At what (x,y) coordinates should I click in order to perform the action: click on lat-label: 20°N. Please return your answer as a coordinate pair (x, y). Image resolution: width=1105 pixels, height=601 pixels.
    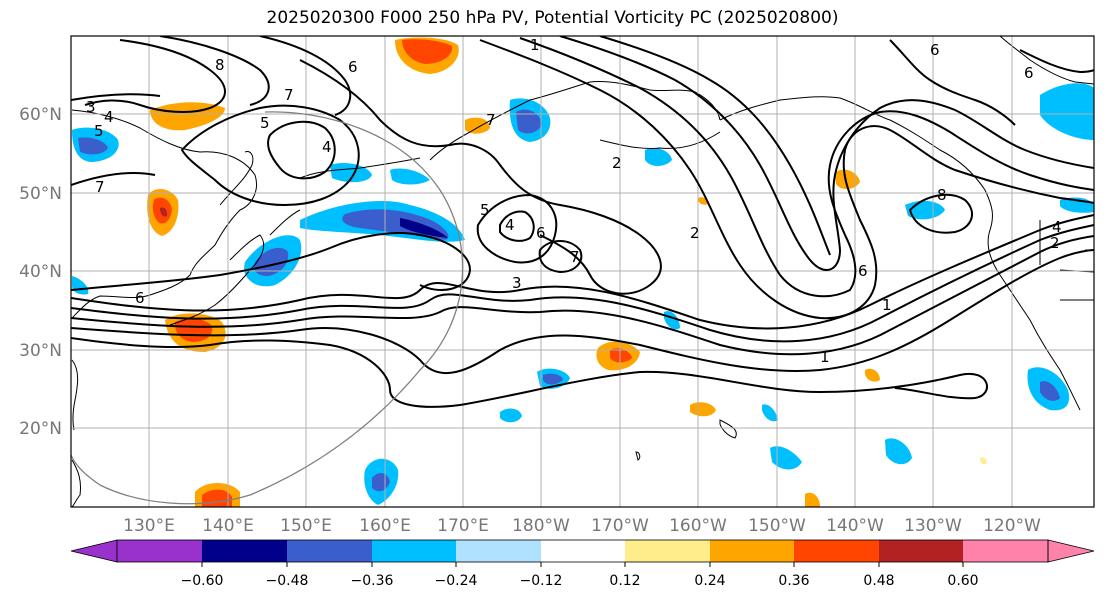
    Looking at the image, I should click on (40, 429).